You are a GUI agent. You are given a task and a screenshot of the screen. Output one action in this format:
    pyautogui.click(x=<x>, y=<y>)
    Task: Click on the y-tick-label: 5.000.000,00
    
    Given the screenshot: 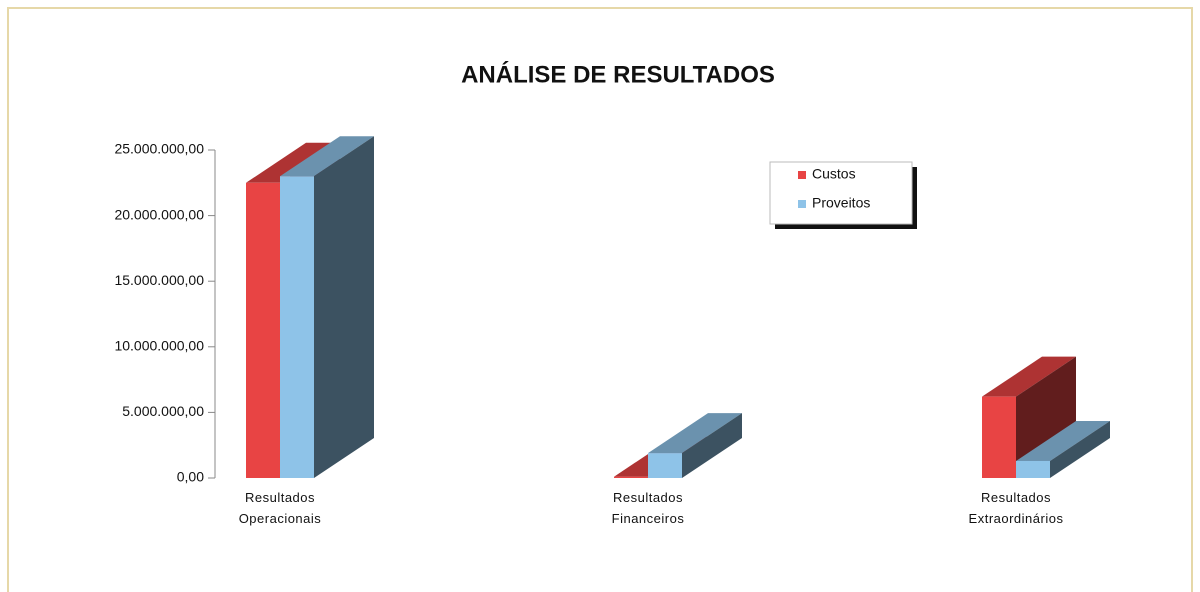 What is the action you would take?
    pyautogui.click(x=163, y=411)
    